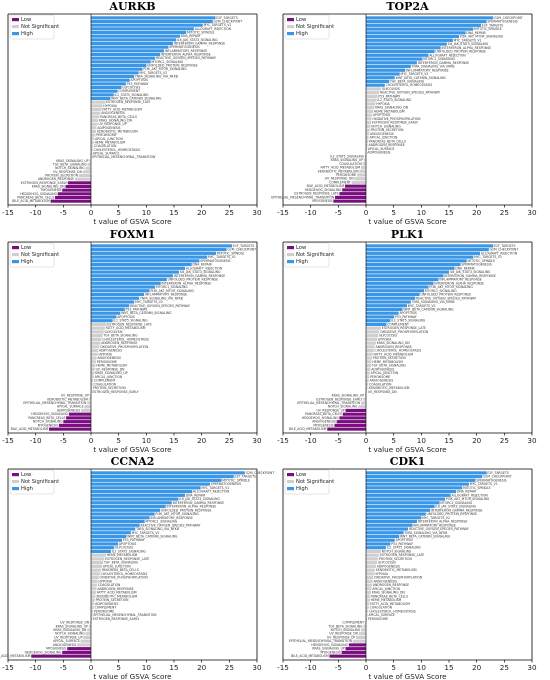 The width and height of the screenshot is (550, 680). Describe the element at coordinates (396, 570) in the screenshot. I see `bar-label: XENOBIOTIC_METABOLISM` at that location.